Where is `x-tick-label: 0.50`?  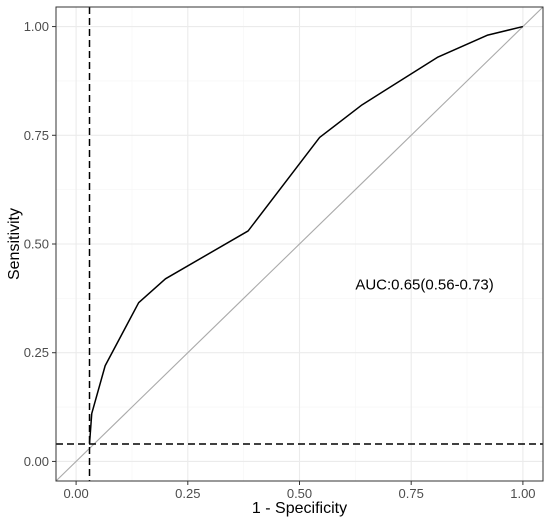
x-tick-label: 0.50 is located at coordinates (299, 493).